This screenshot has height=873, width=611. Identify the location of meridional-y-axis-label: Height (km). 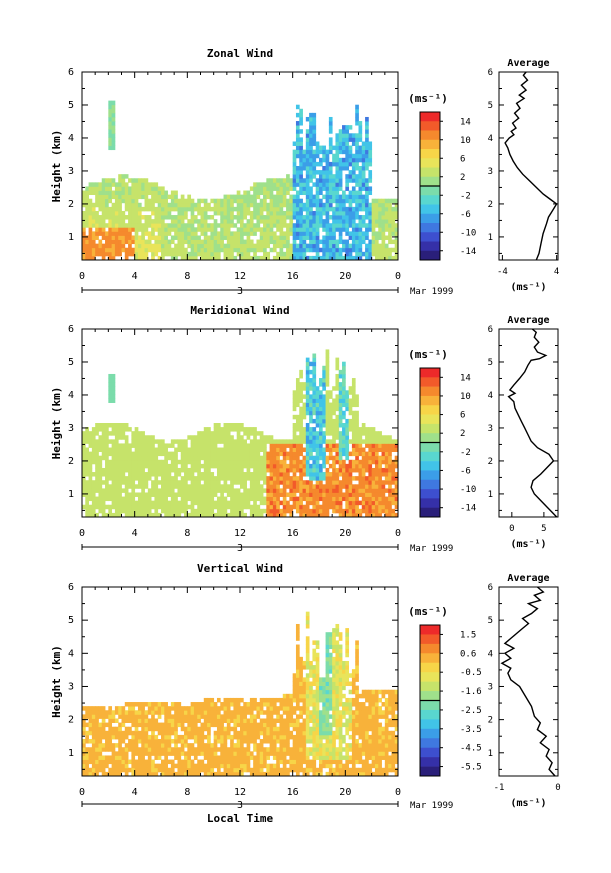
(56, 423).